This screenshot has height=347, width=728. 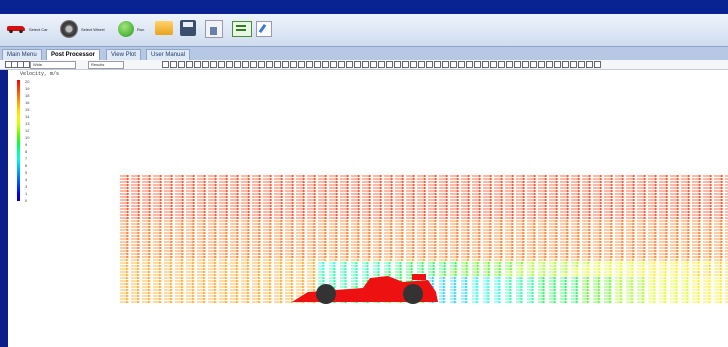 What do you see at coordinates (27, 29) in the screenshot?
I see `select-car-button: Select Car` at bounding box center [27, 29].